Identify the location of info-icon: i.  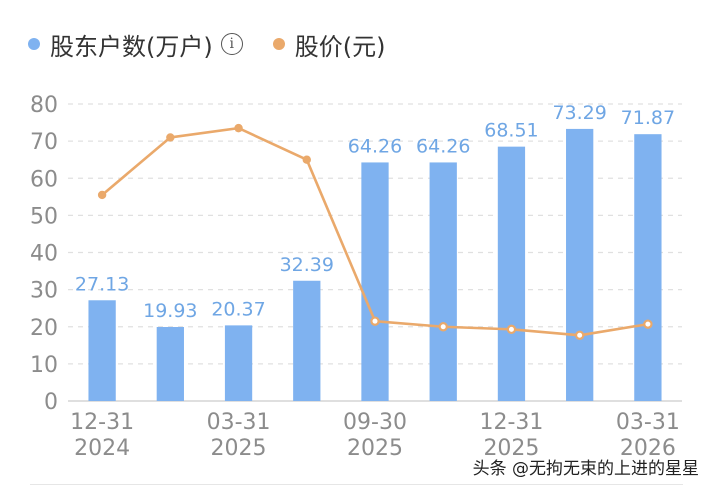
(231, 44).